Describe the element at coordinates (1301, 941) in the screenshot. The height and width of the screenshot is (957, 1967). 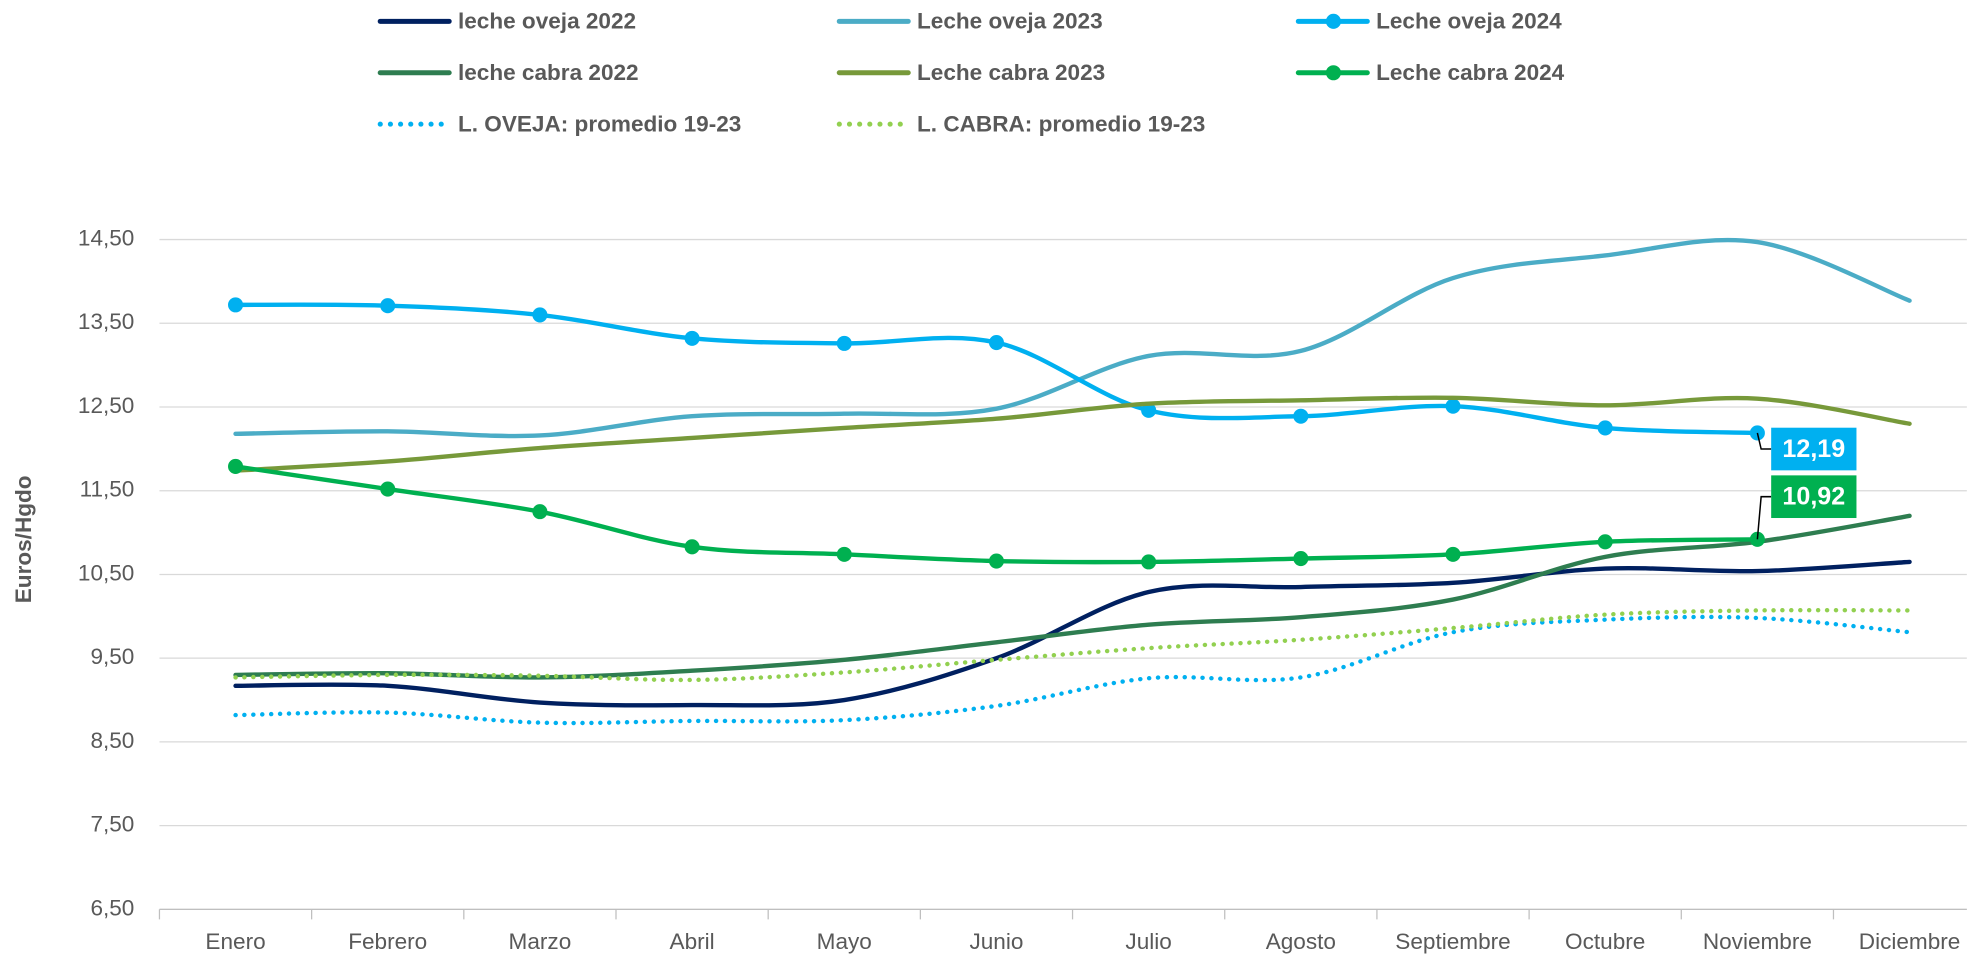
I see `x-tick-label: Agosto` at that location.